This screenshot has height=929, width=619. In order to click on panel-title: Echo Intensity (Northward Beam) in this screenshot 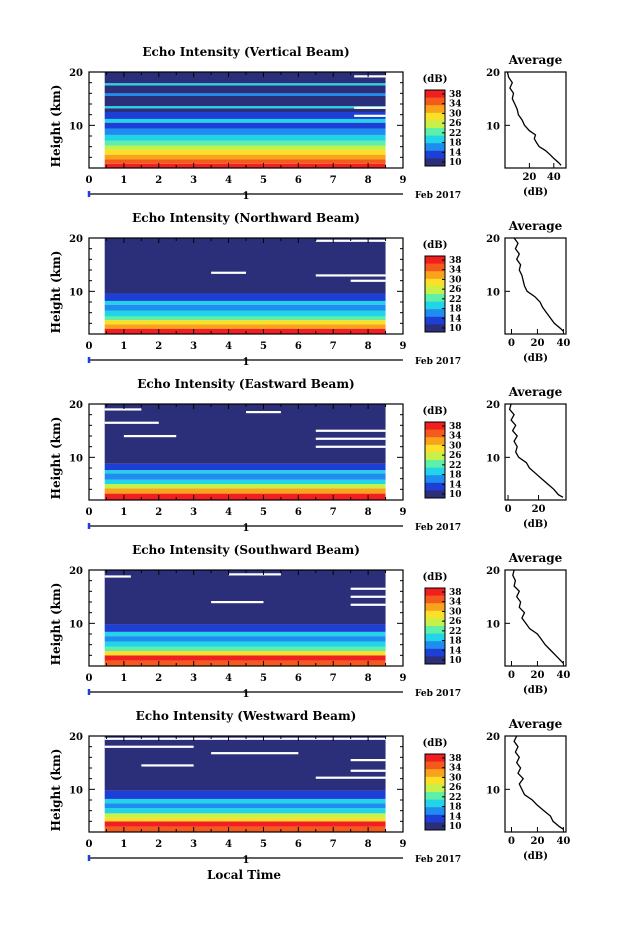, I will do `click(246, 218)`.